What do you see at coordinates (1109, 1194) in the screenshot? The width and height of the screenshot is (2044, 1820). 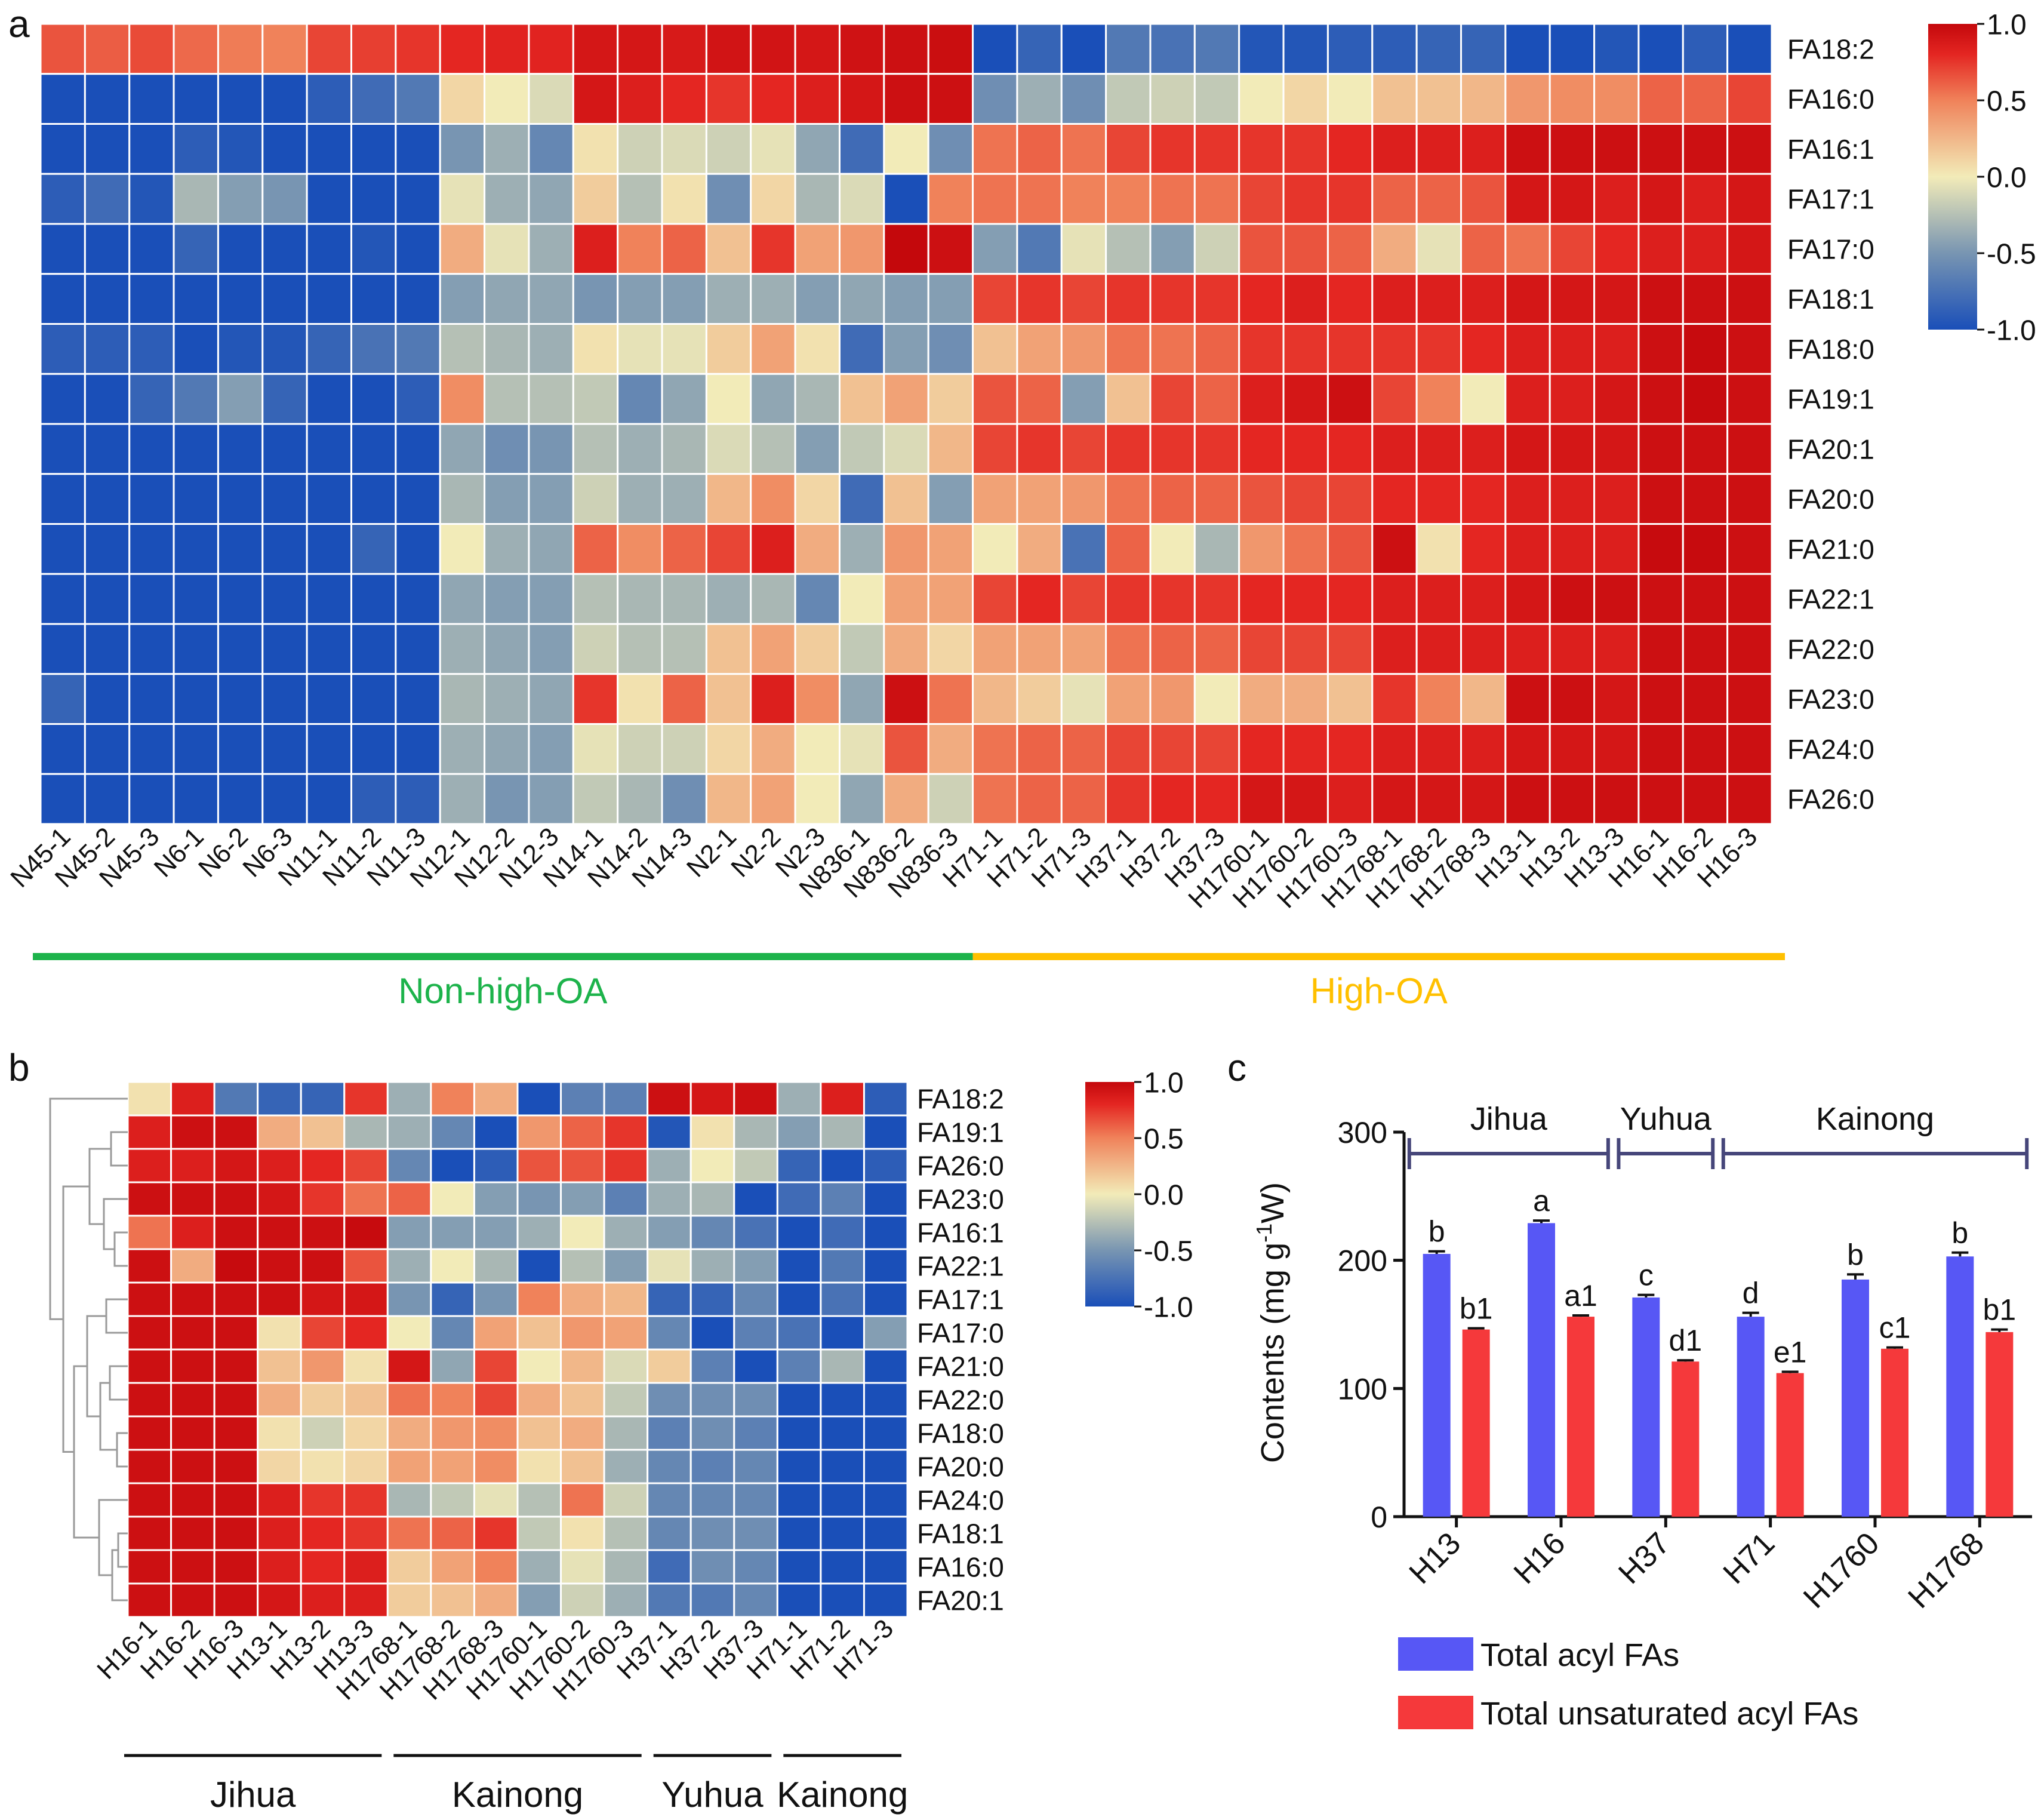 I see `panel-b-colorbar` at bounding box center [1109, 1194].